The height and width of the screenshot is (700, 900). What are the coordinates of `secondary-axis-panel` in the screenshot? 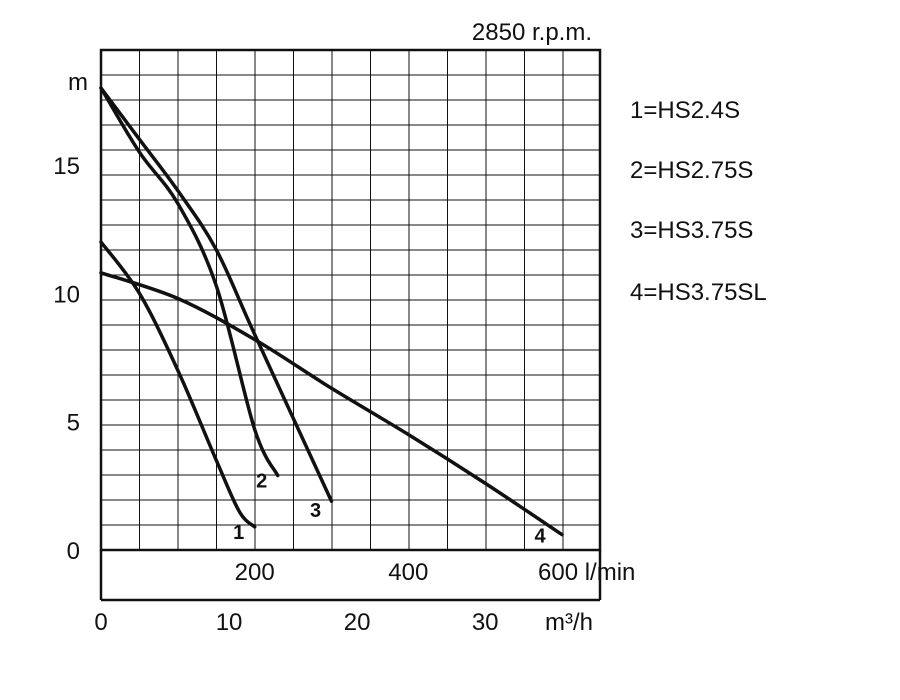 It's located at (350, 576).